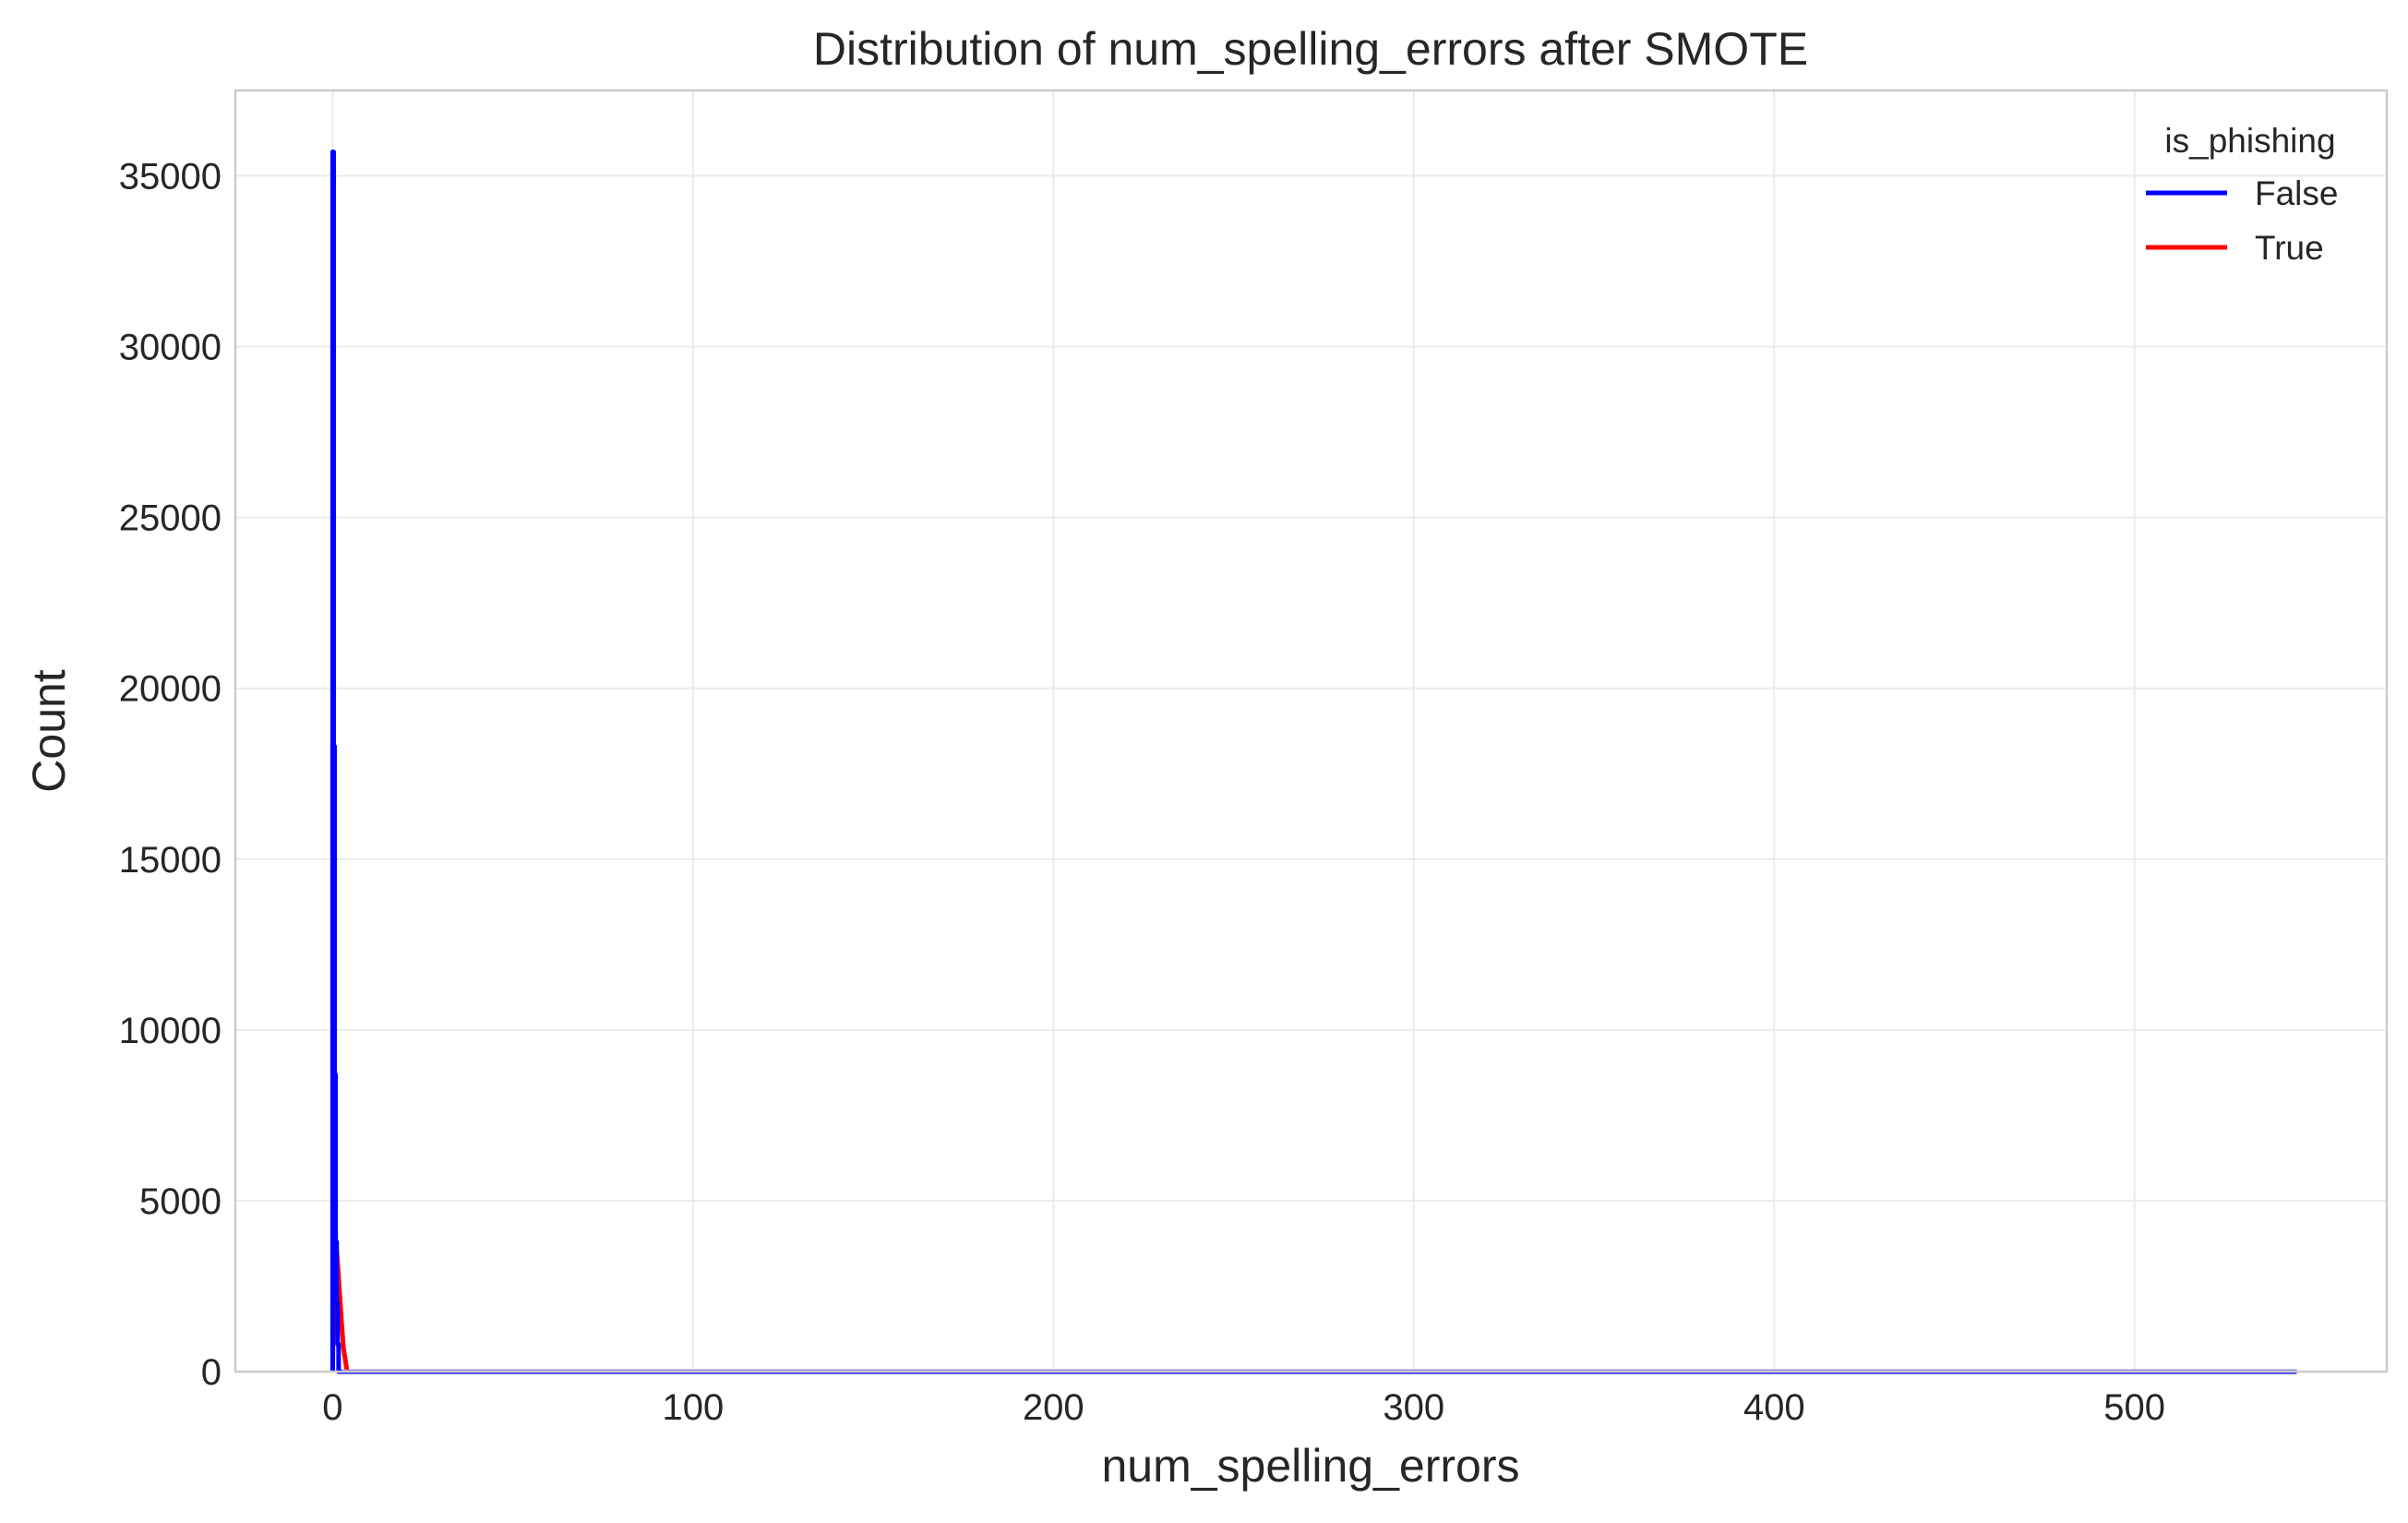 This screenshot has width=2408, height=1523. What do you see at coordinates (1774, 1407) in the screenshot?
I see `x-tick-label: 400` at bounding box center [1774, 1407].